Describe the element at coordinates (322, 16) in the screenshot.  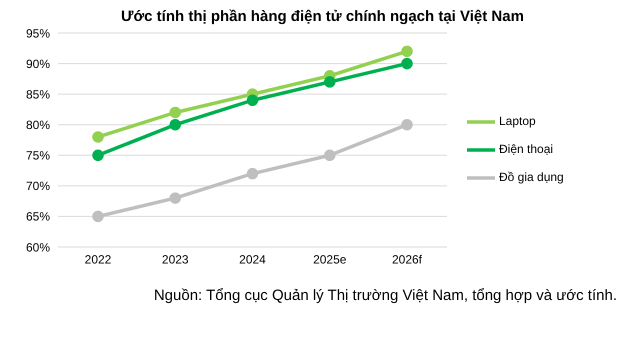
I see `chart-title: Ước tính thị phần hàng điện tử chính ngạch tại Việt Nam` at that location.